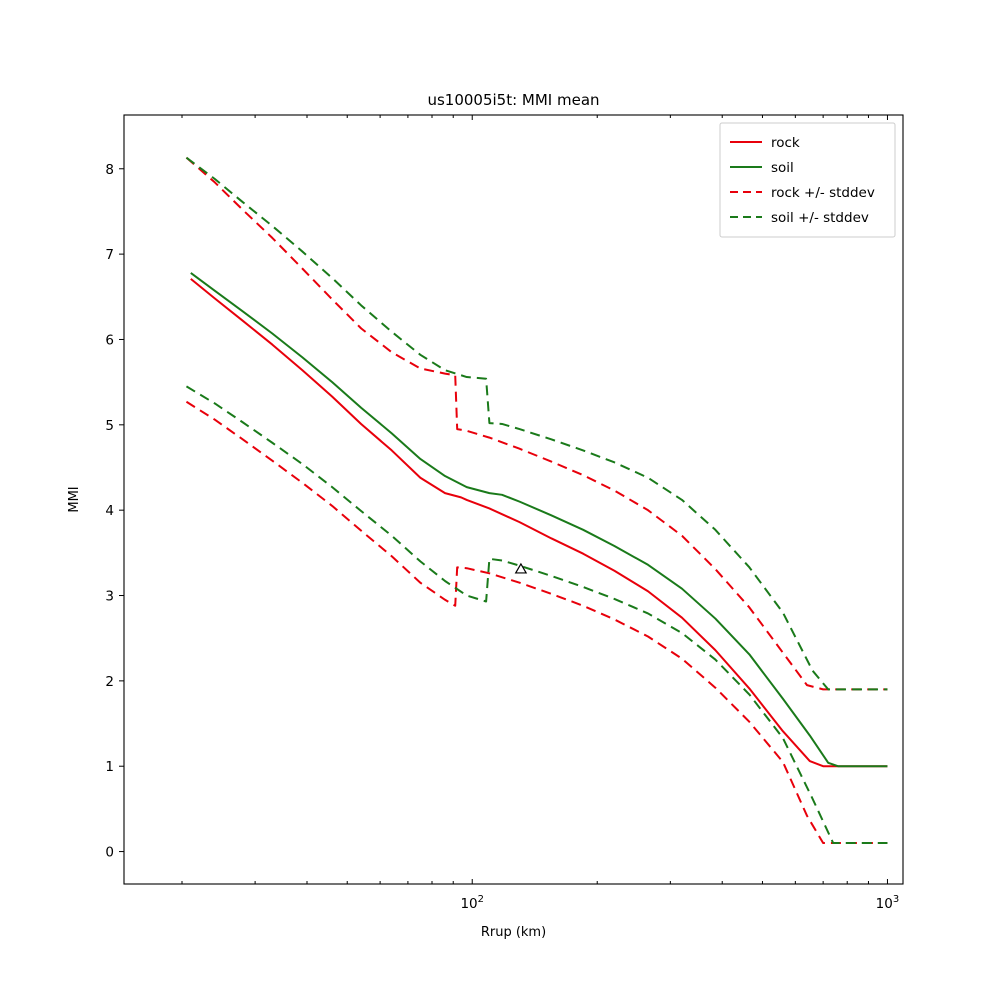 The image size is (1000, 1000). I want to click on station-marker, so click(521, 568).